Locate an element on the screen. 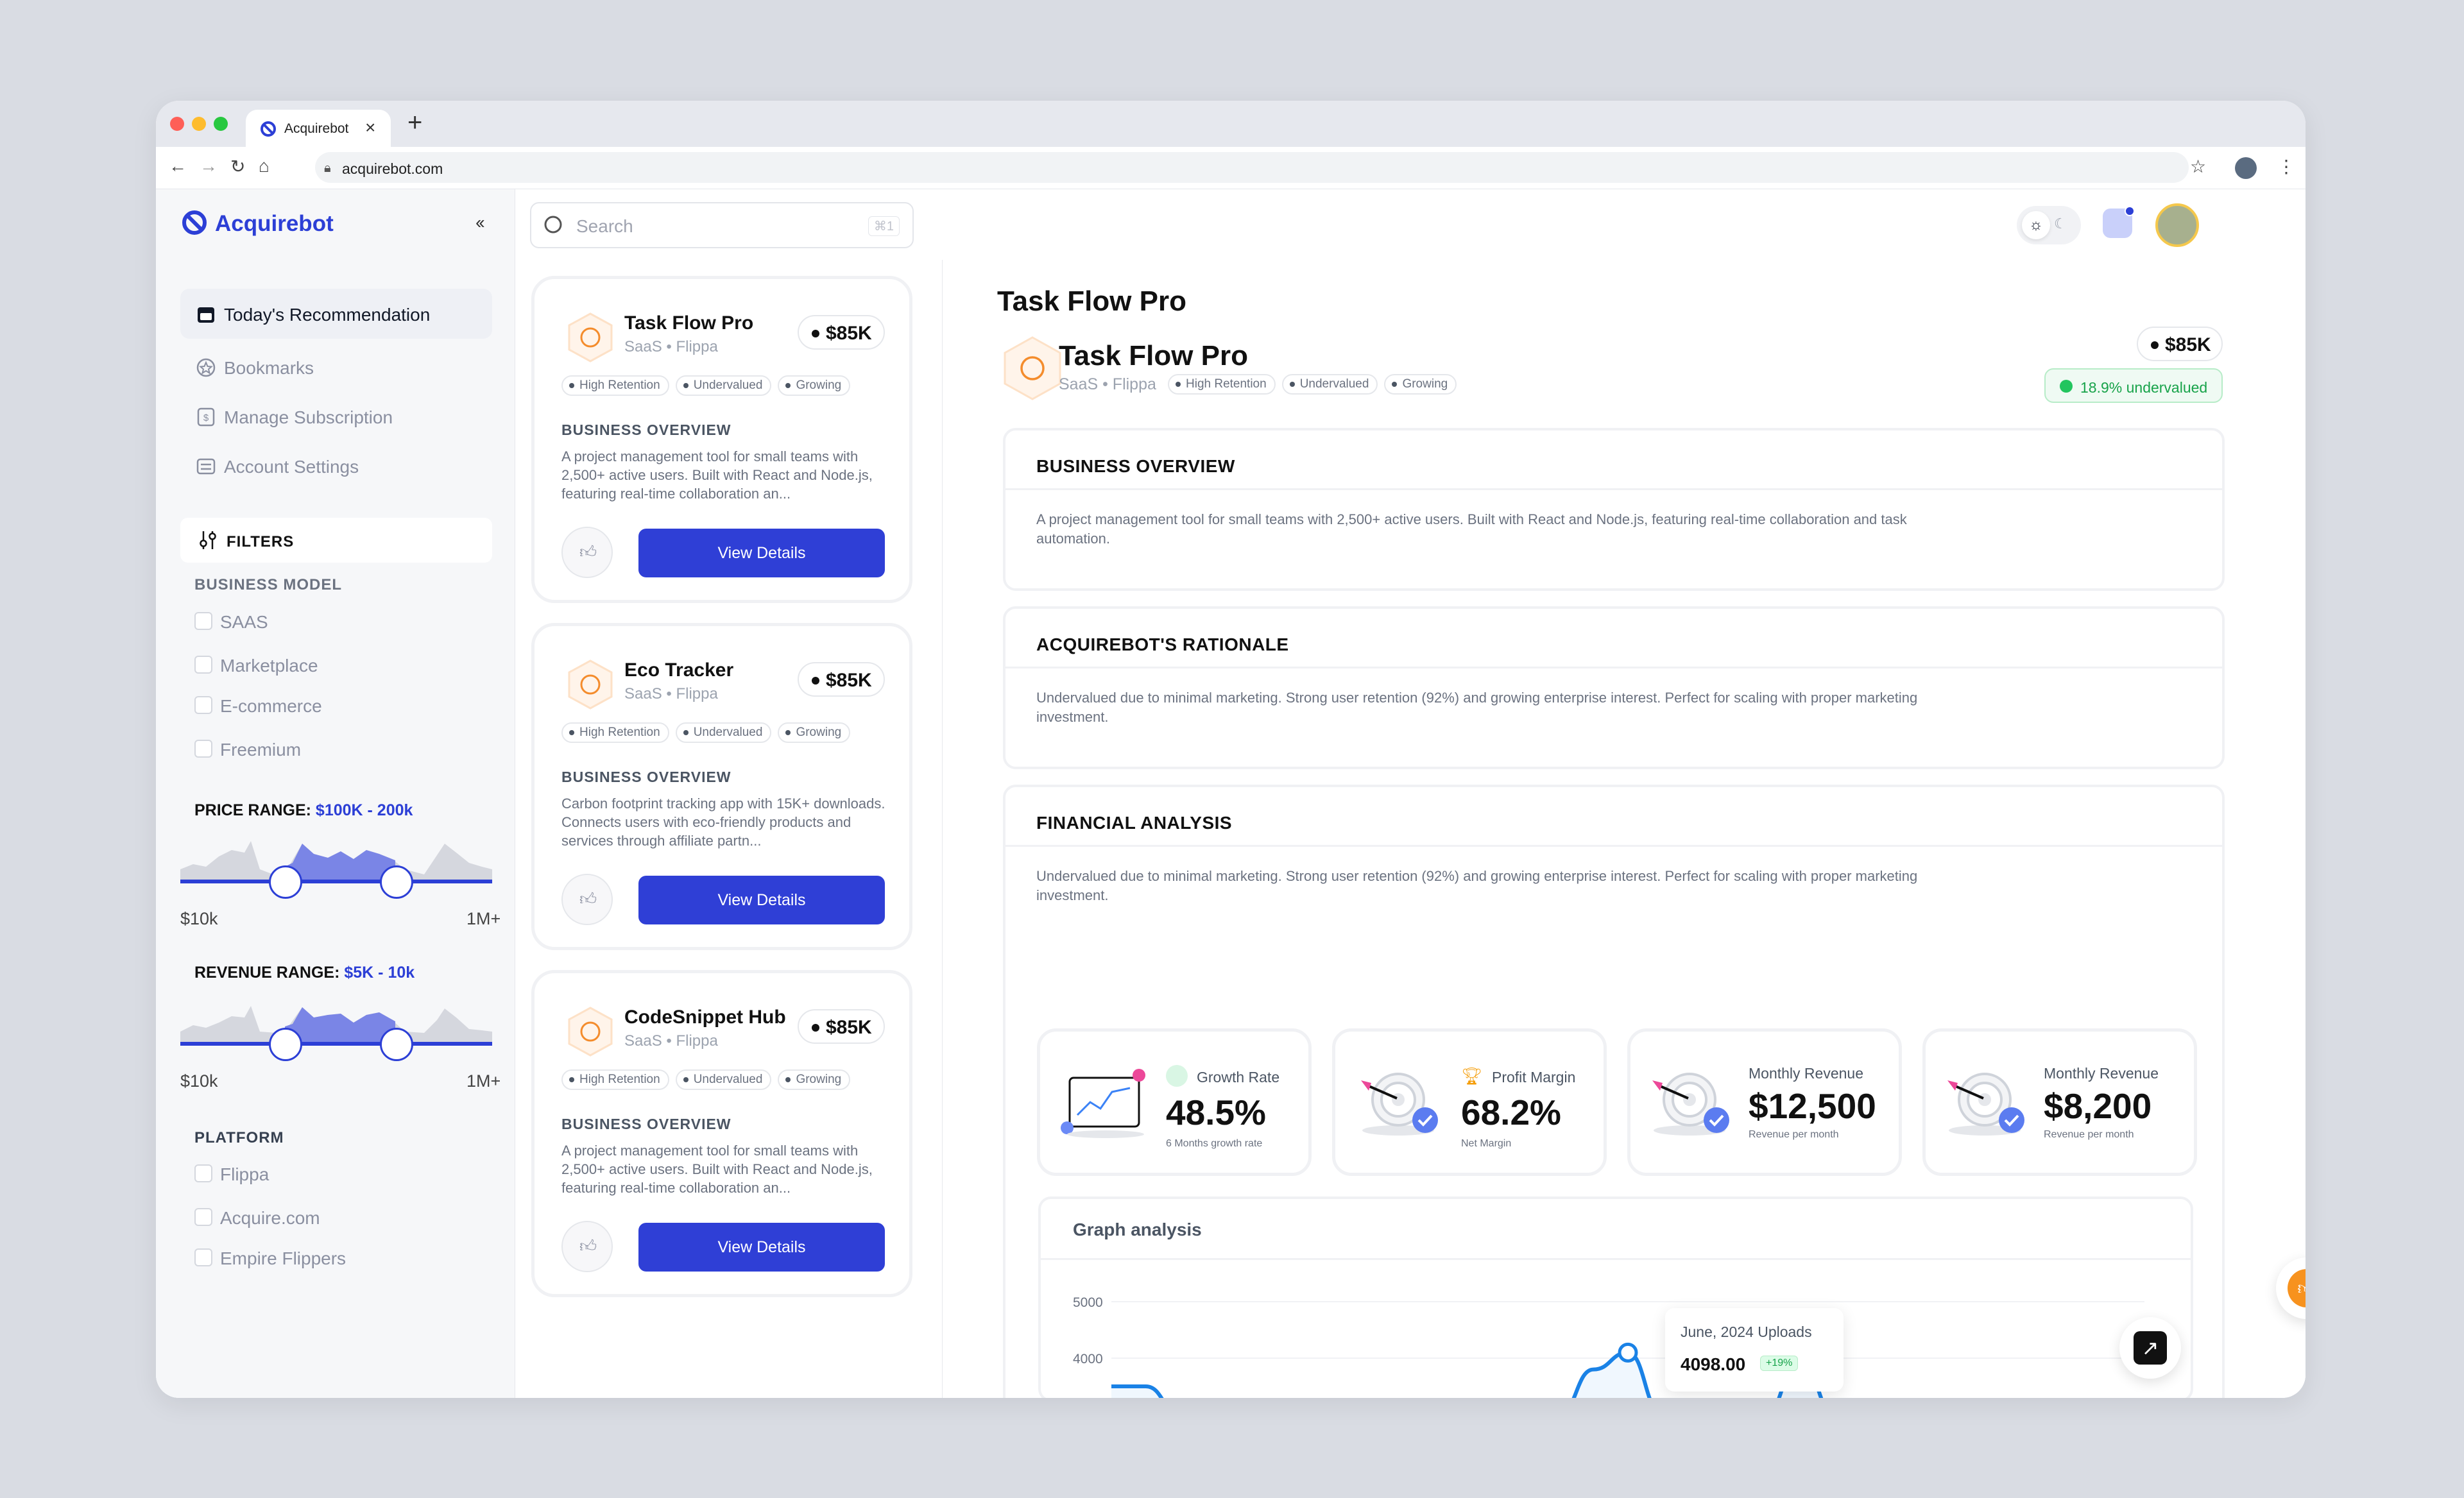  address-bar-row: ← → ↻ ⌂ 🔒︎ acquirebot.com ☆ ⋮ is located at coordinates (1231, 168).